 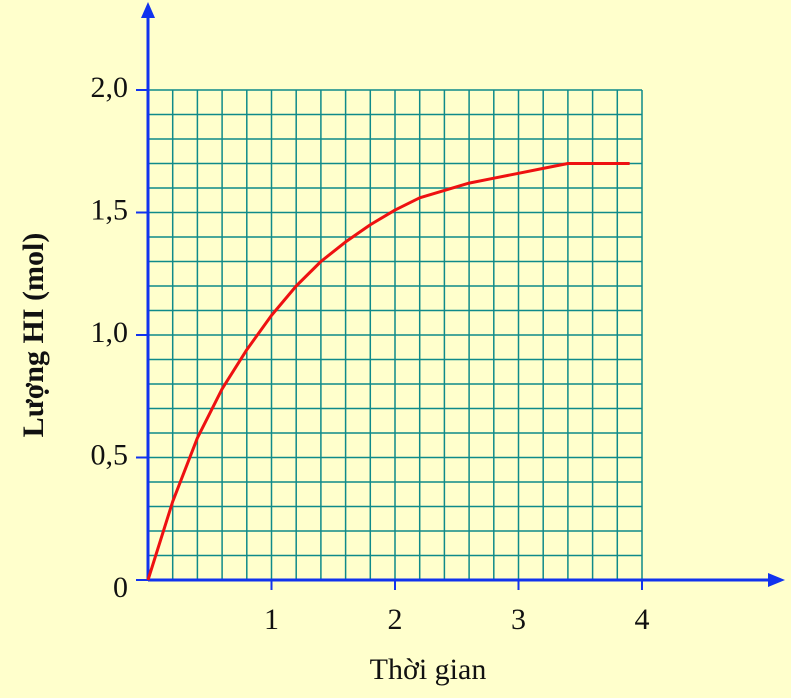 What do you see at coordinates (33, 335) in the screenshot?
I see `y-axis-label: Lượng HI (mol)` at bounding box center [33, 335].